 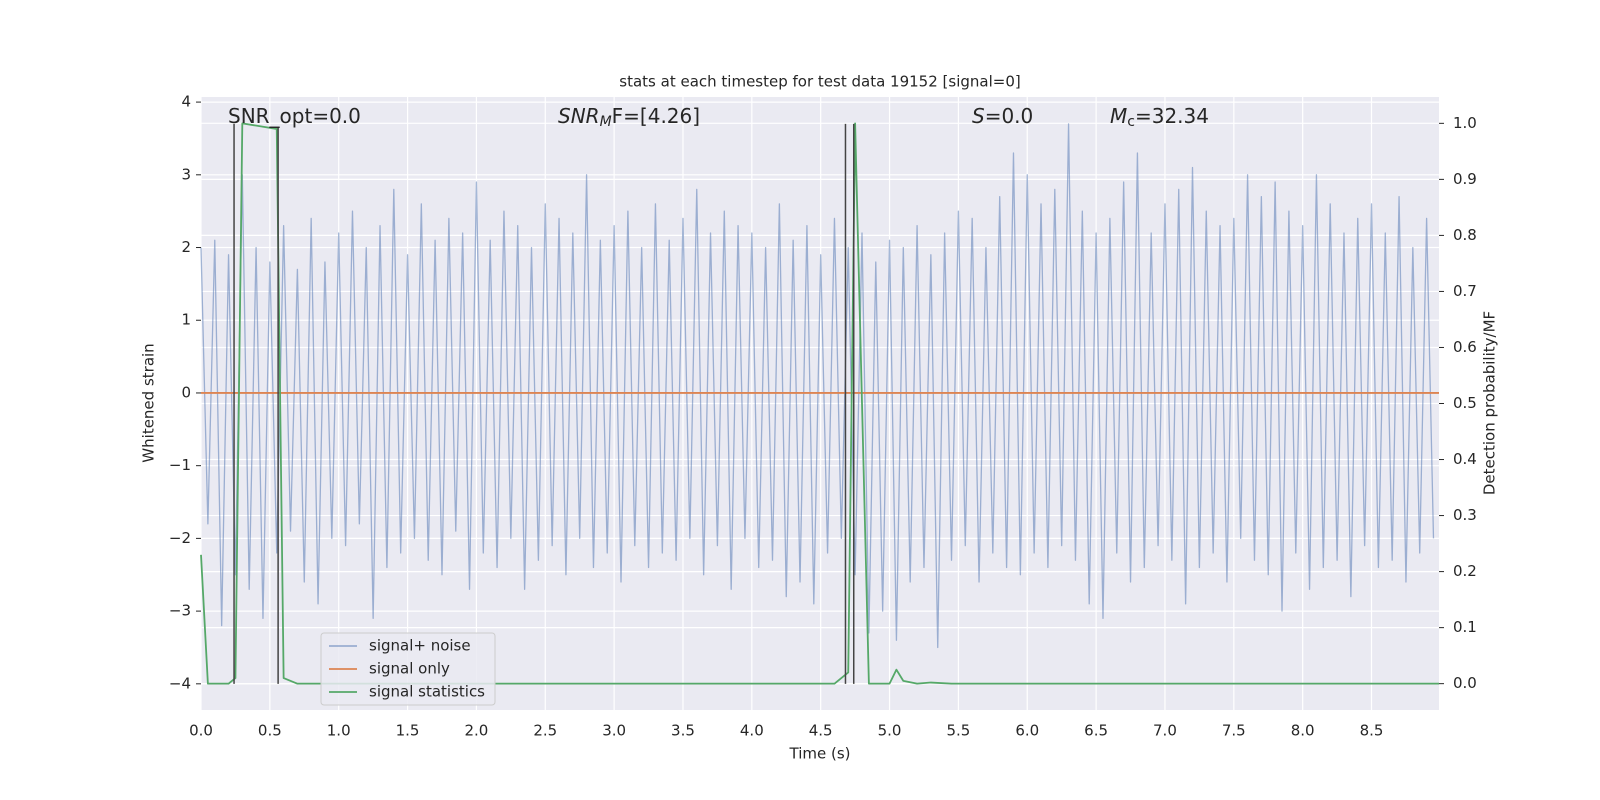 What do you see at coordinates (1131, 122) in the screenshot?
I see `annotation-sub: c` at bounding box center [1131, 122].